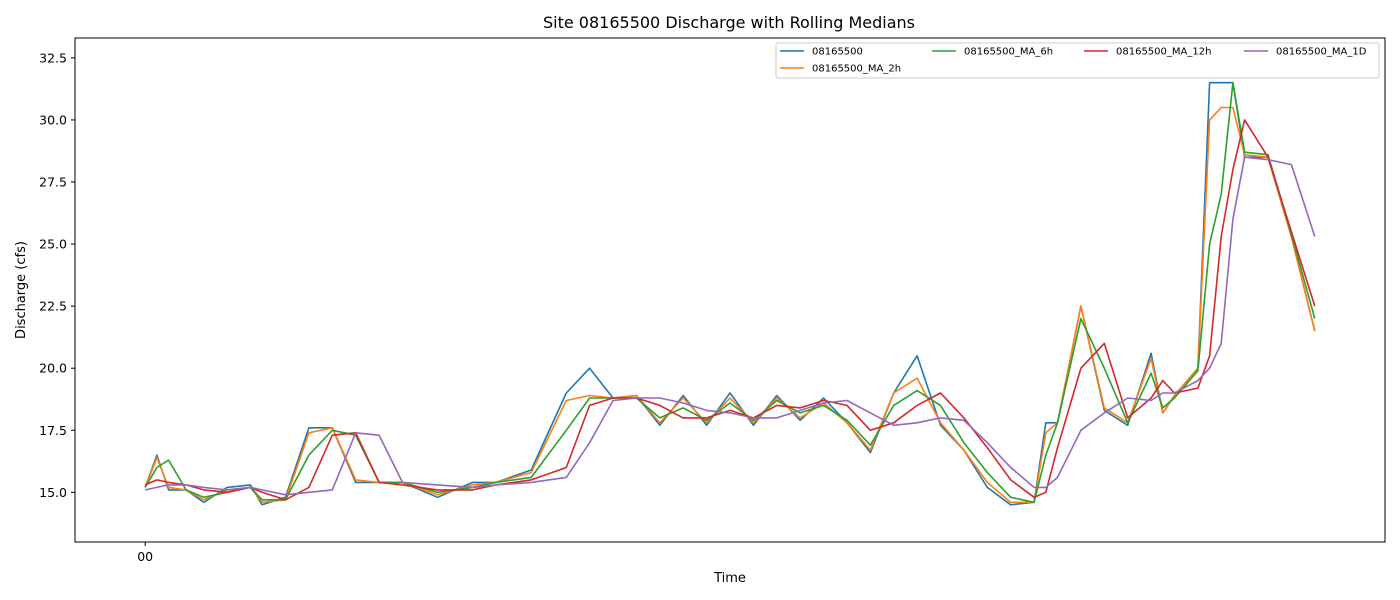 This screenshot has width=1400, height=600. What do you see at coordinates (837, 52) in the screenshot?
I see `legend-label: 08165500` at bounding box center [837, 52].